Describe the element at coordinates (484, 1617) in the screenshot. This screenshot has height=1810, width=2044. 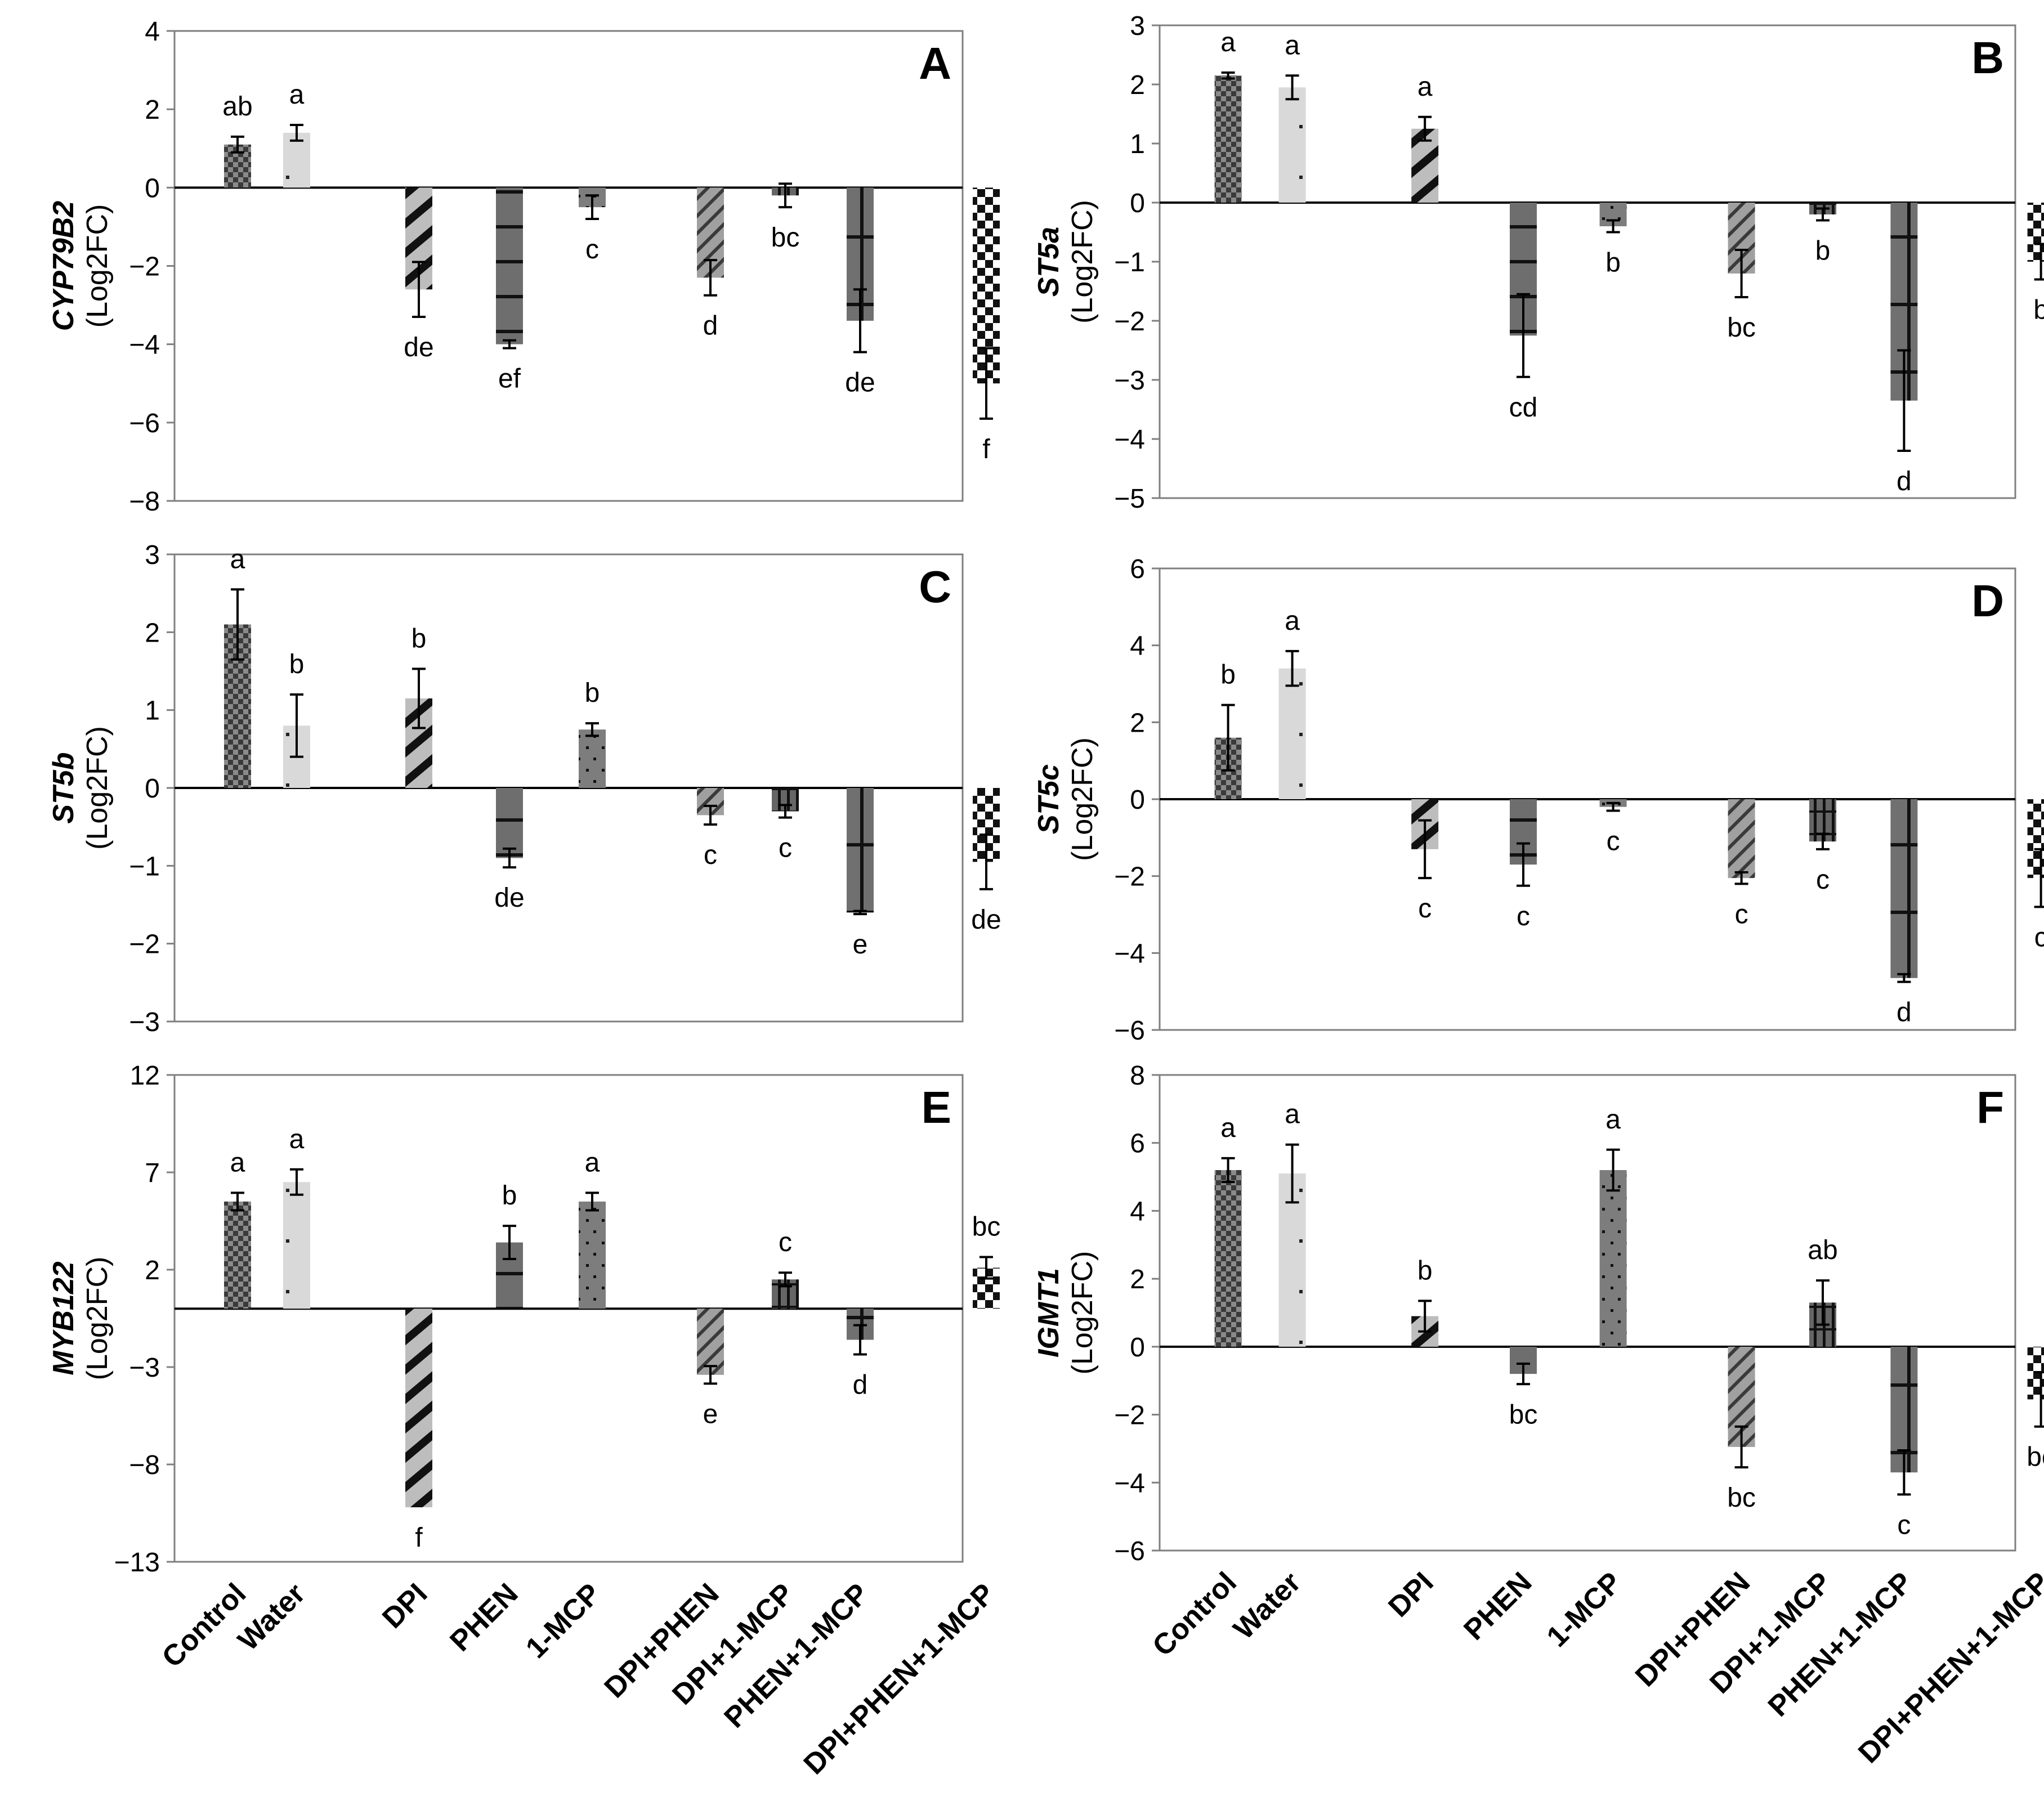
I see `x-category-label: PHEN` at that location.